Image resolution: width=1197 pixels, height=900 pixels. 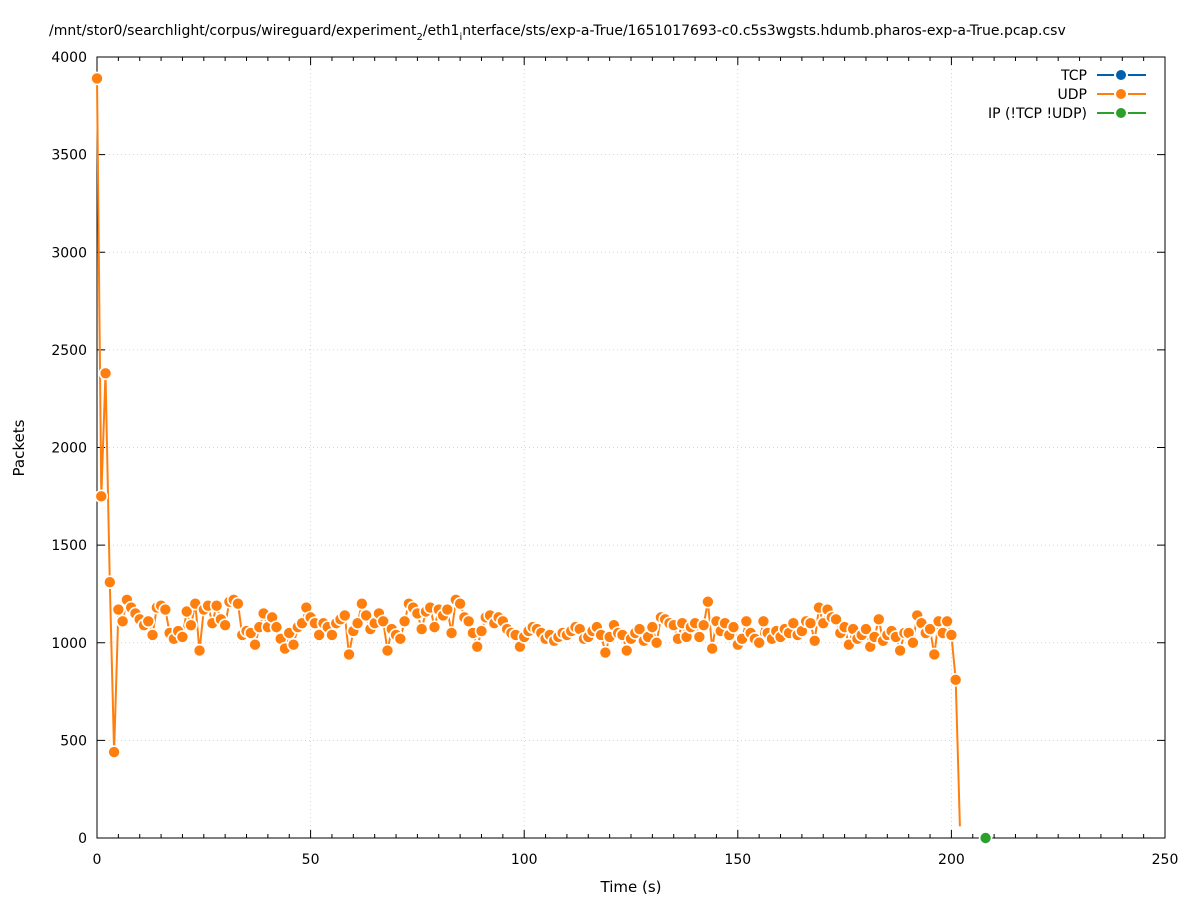 I want to click on x-tick-label: 0, so click(x=97, y=860).